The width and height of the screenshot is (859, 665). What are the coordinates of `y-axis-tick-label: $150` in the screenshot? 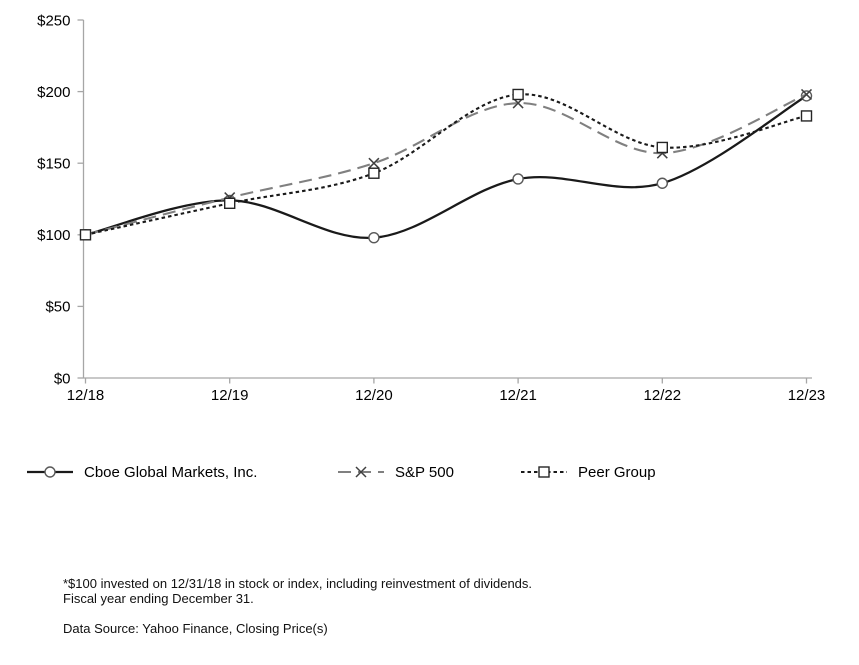 It's located at (53, 163).